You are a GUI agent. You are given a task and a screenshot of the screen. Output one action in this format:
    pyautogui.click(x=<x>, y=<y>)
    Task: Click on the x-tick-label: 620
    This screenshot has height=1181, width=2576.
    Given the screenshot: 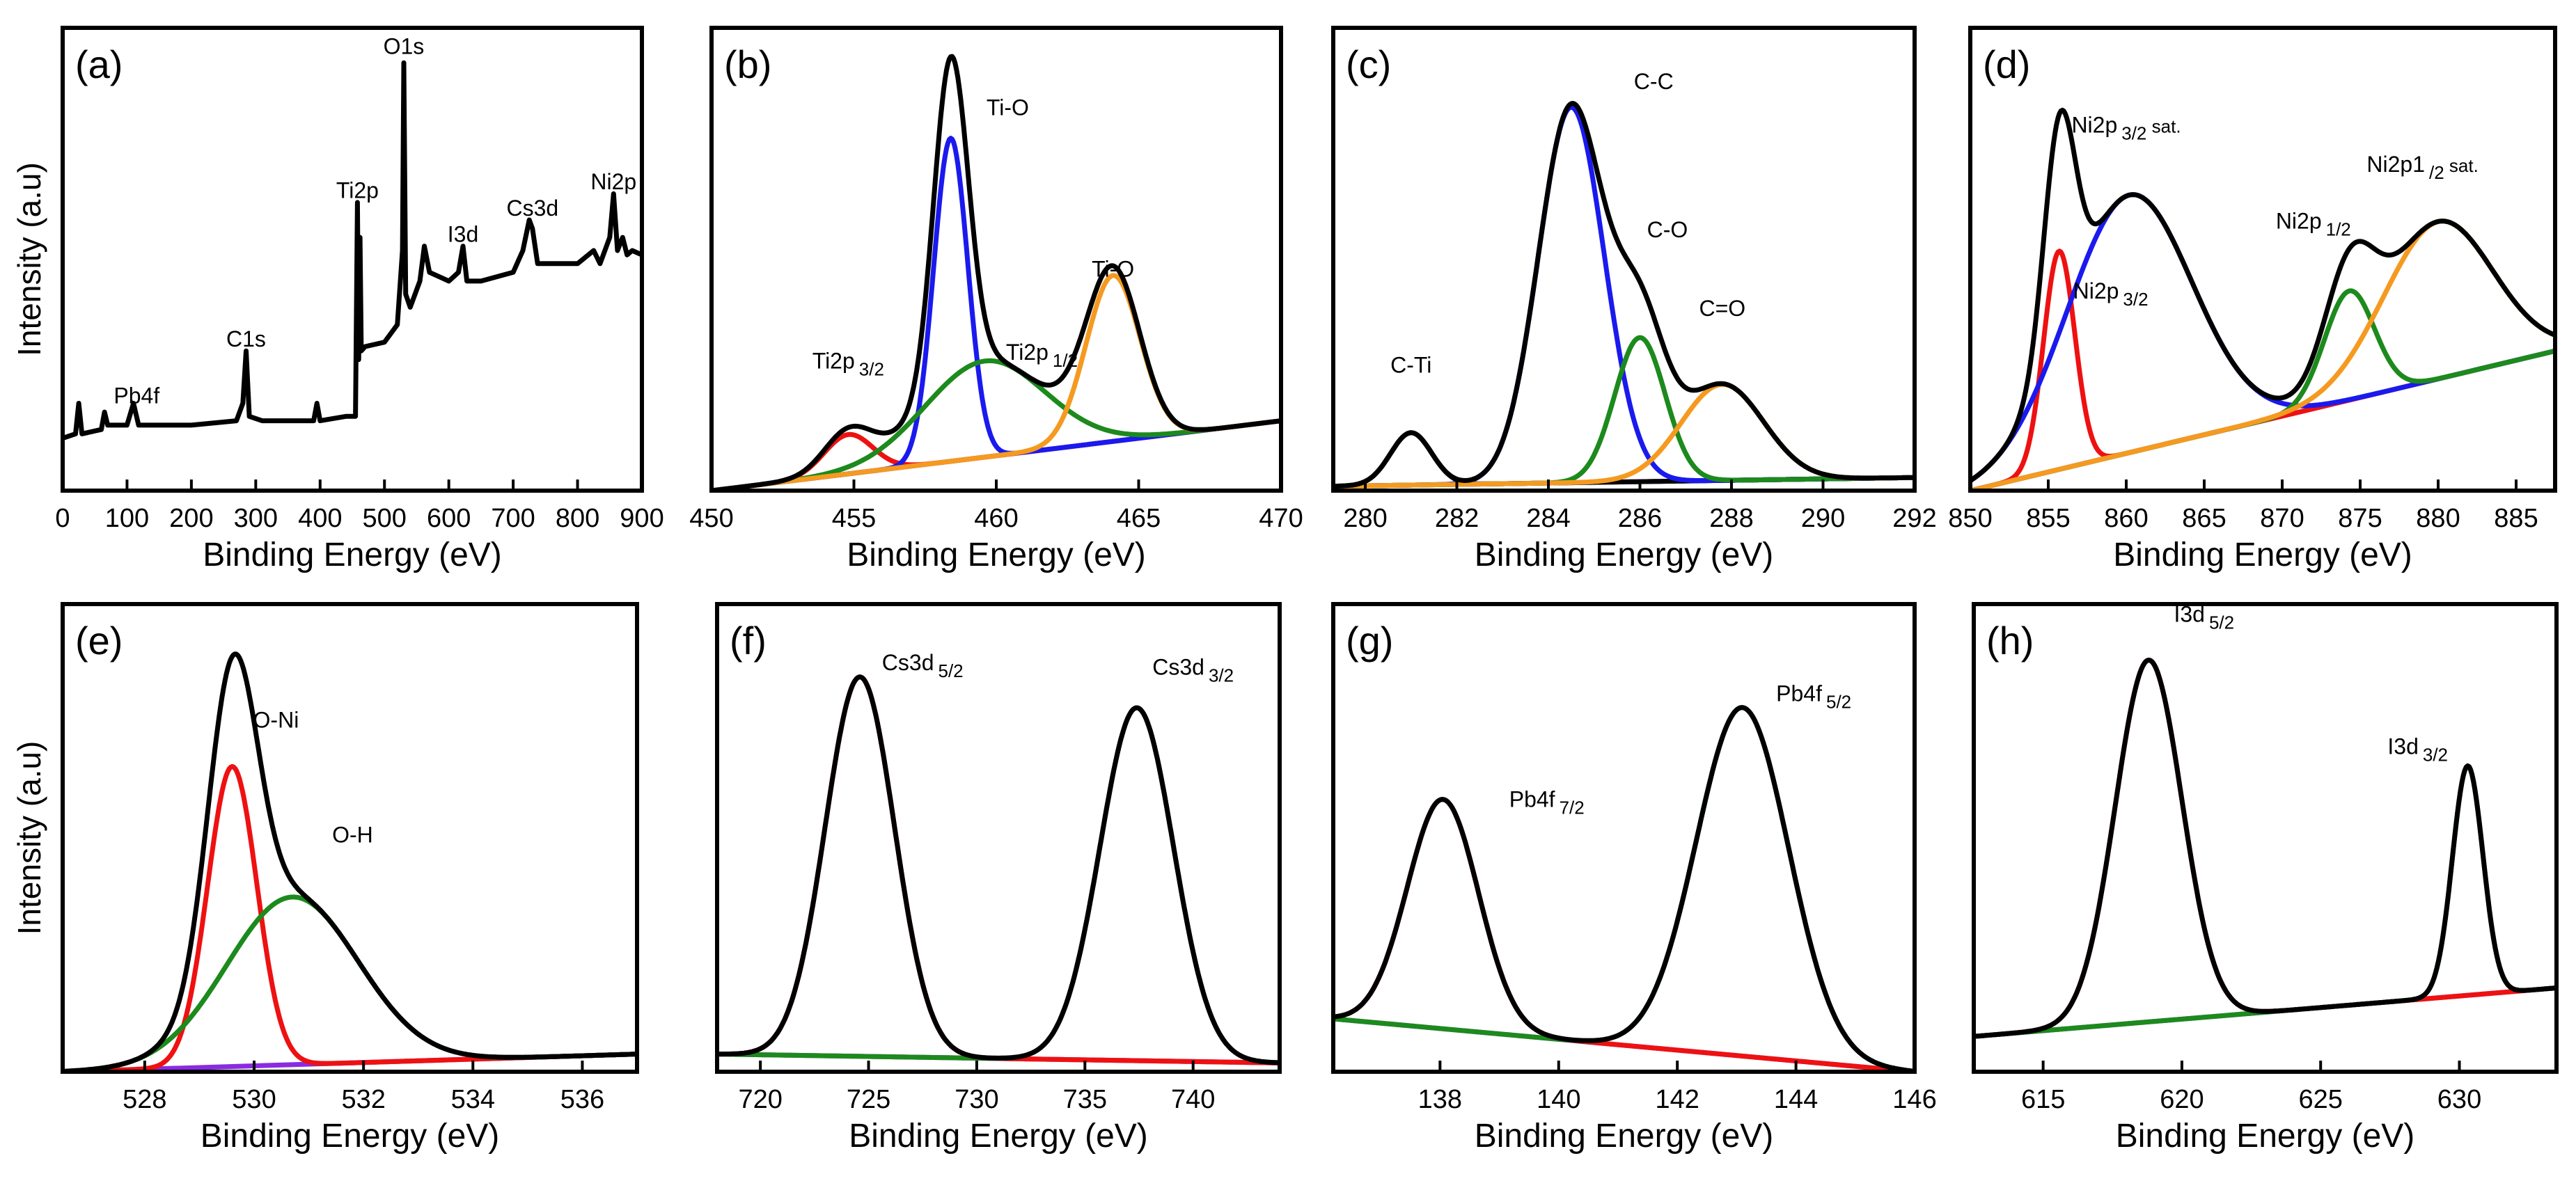 What is the action you would take?
    pyautogui.click(x=2182, y=1099)
    